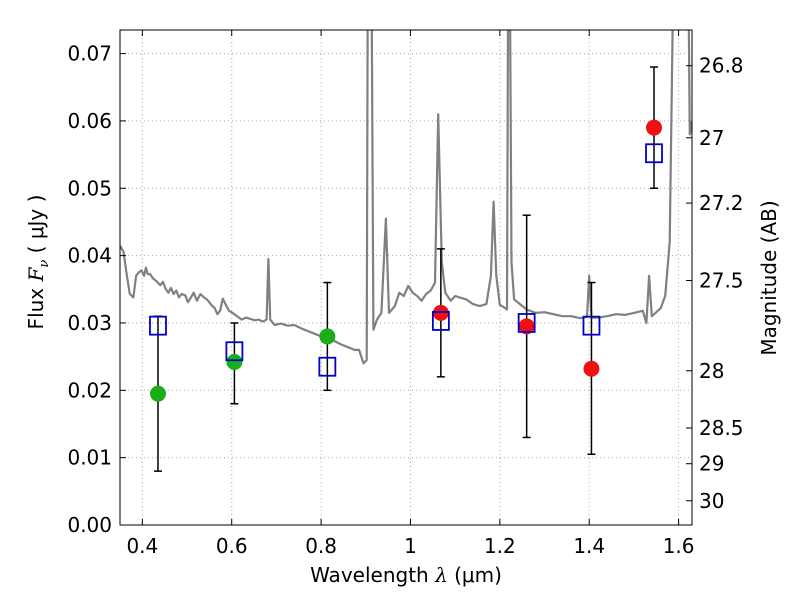 Image resolution: width=800 pixels, height=600 pixels. Describe the element at coordinates (589, 546) in the screenshot. I see `x-tick-label: 1.4` at that location.